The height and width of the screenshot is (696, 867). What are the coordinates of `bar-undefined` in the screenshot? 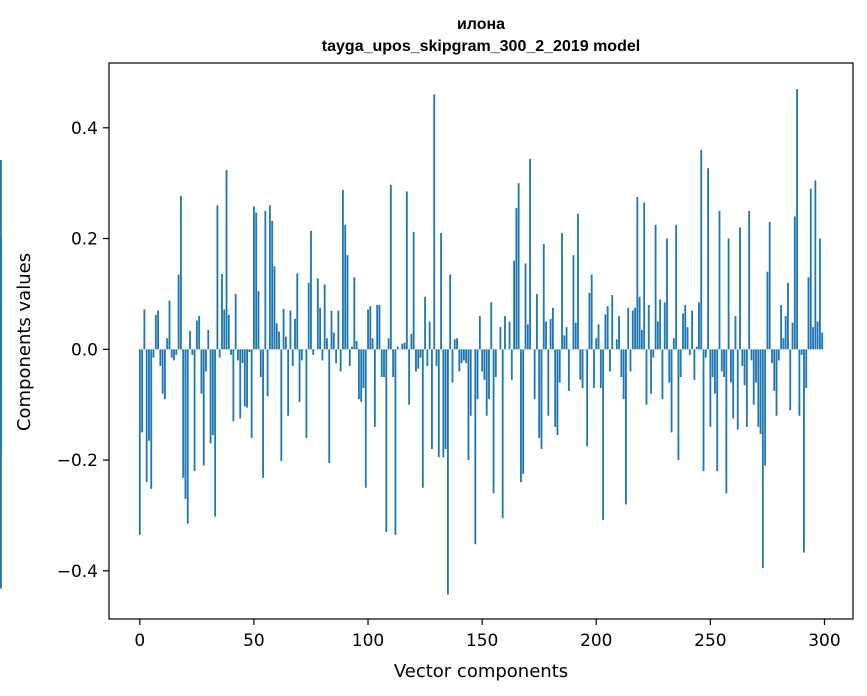 It's located at (1, 254).